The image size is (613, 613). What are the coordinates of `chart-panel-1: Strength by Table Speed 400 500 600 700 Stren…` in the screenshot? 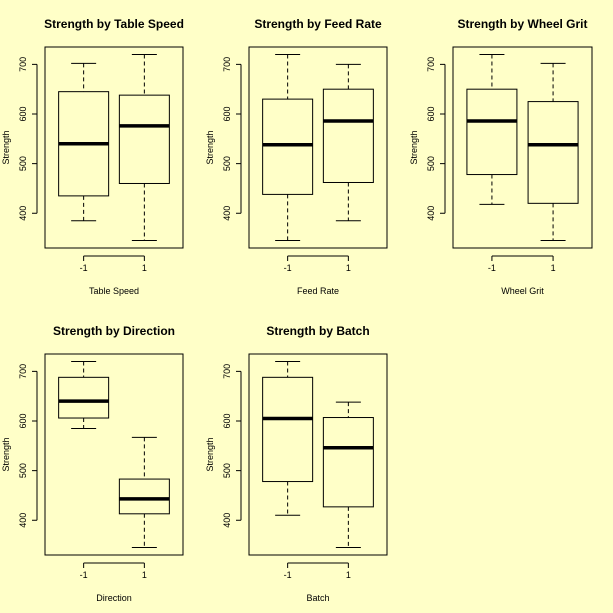 It's located at (92, 156).